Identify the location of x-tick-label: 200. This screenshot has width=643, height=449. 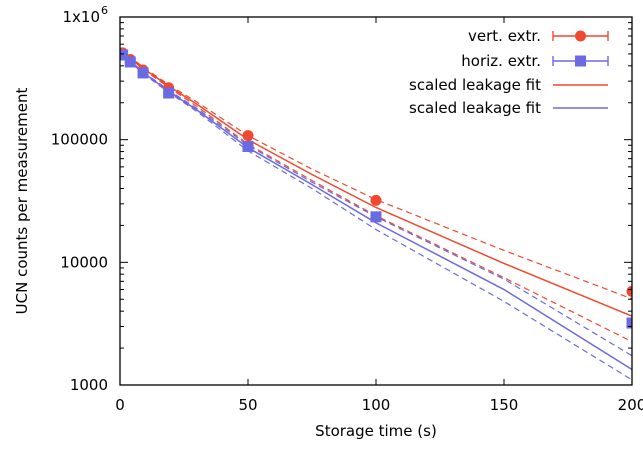
(630, 405).